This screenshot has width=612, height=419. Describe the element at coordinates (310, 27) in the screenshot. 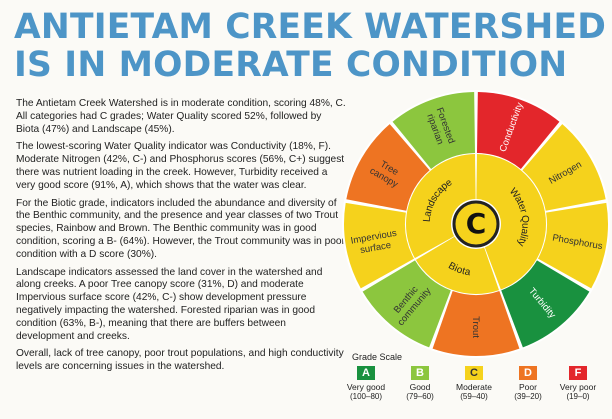

I see `title-line-1: ANTIETAM CREEK WATERSHED` at that location.